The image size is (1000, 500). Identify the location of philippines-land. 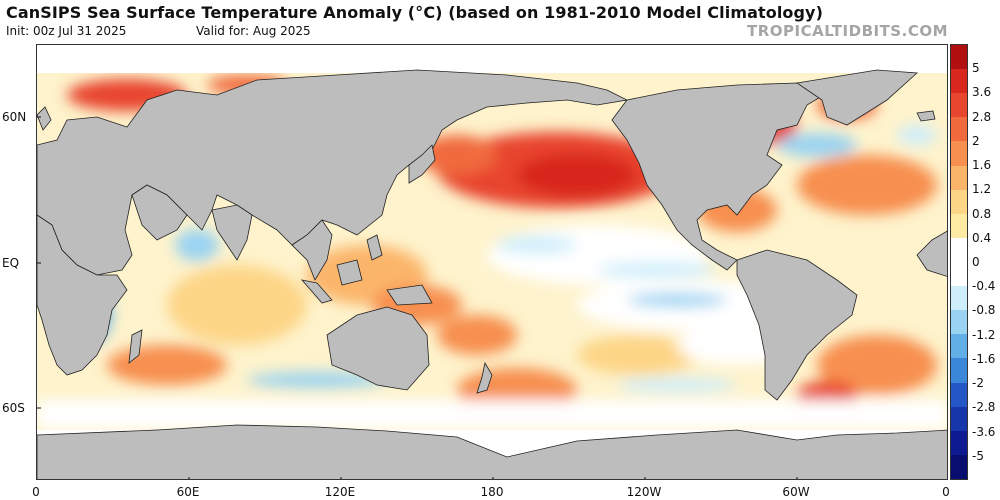
(374, 247).